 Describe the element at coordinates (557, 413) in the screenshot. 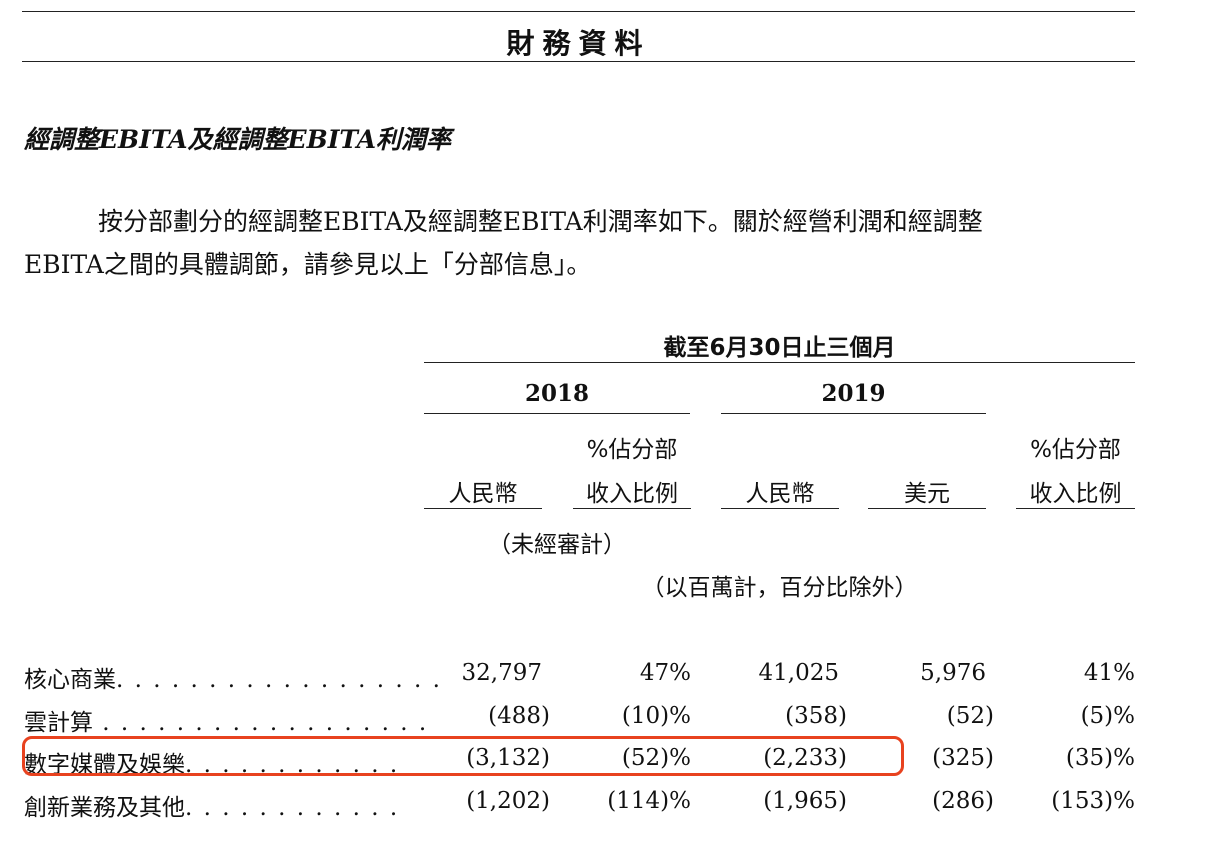

I see `year-2018-rule` at that location.